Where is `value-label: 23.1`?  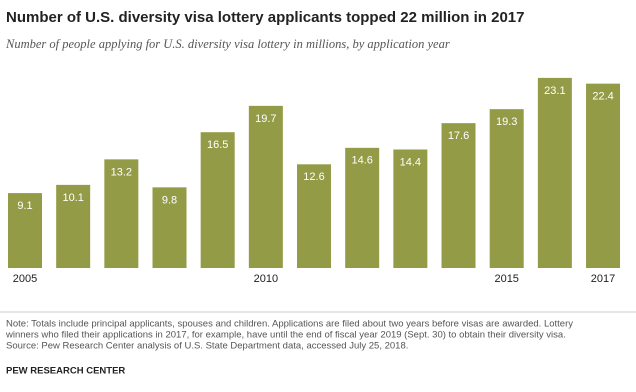 value-label: 23.1 is located at coordinates (554, 91).